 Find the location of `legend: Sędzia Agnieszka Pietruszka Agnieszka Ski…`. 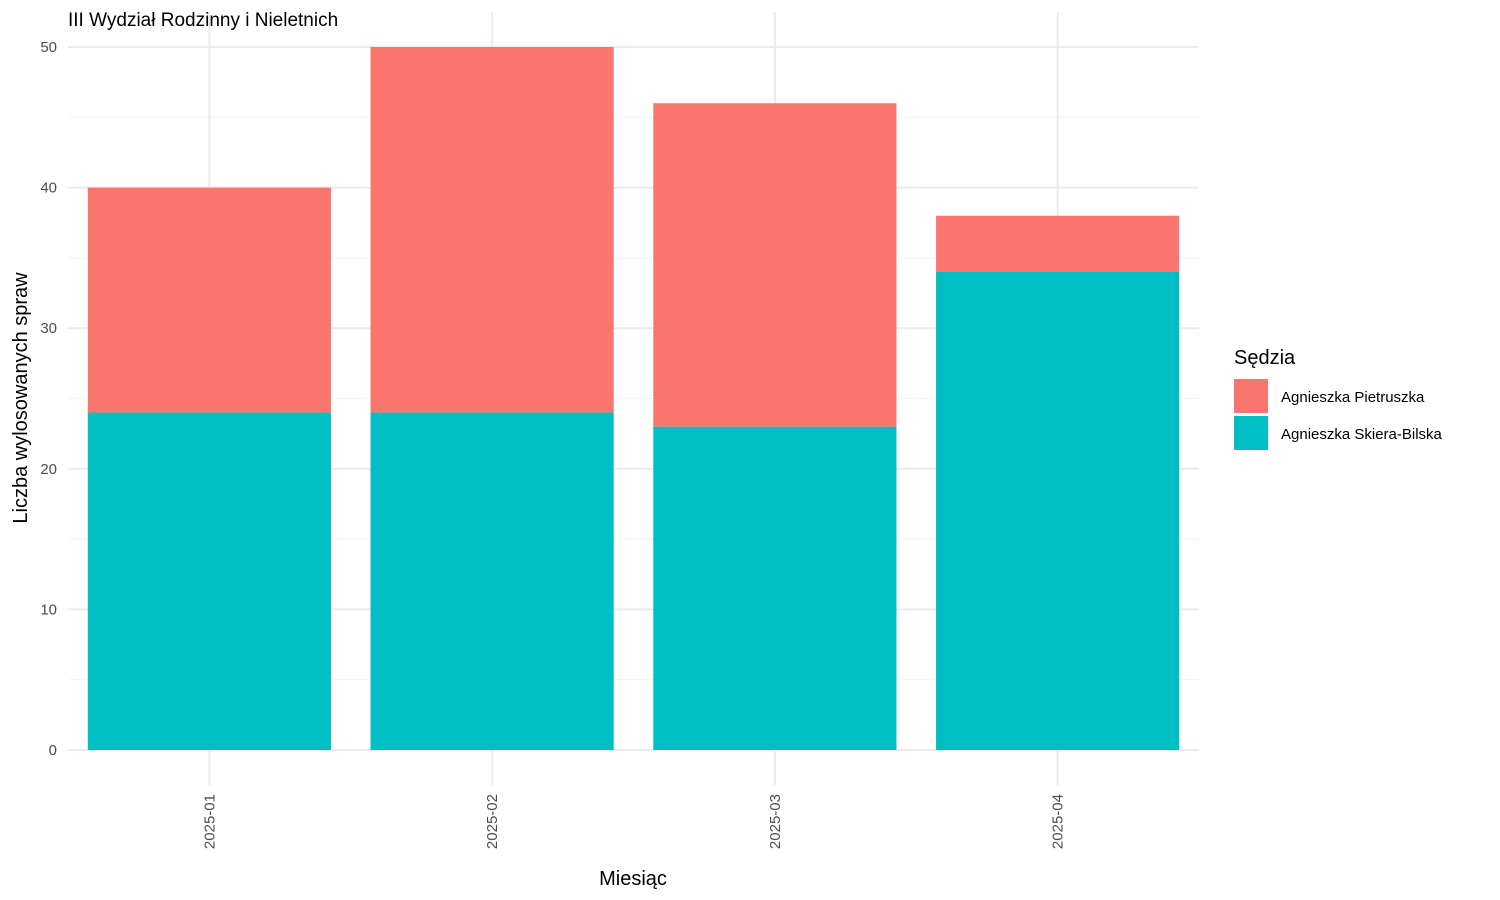

legend: Sędzia Agnieszka Pietruszka Agnieszka Ski… is located at coordinates (1338, 398).